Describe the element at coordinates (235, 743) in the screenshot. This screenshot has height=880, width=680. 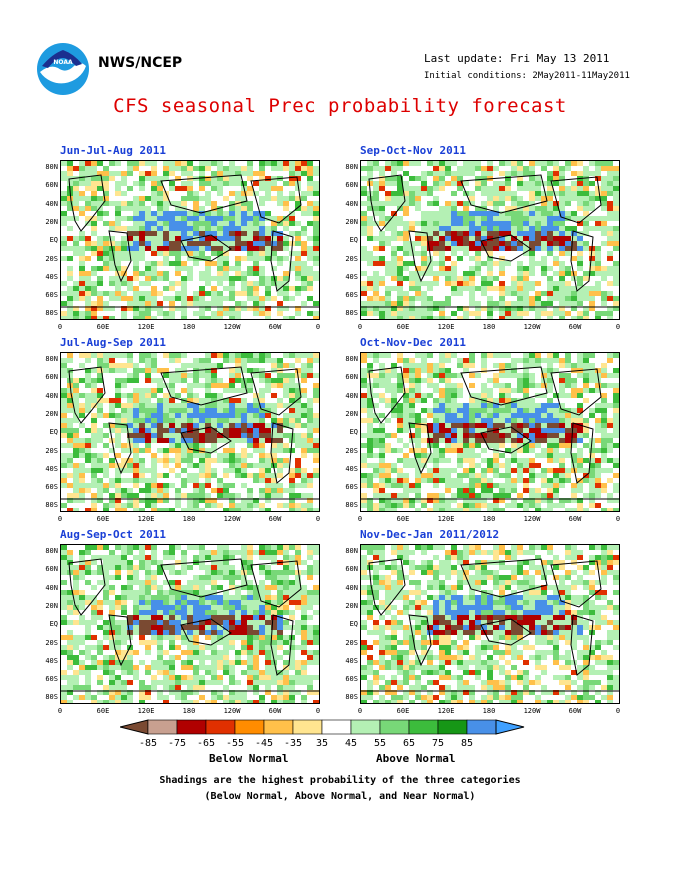
I see `colorbar-tick-label: -55` at that location.